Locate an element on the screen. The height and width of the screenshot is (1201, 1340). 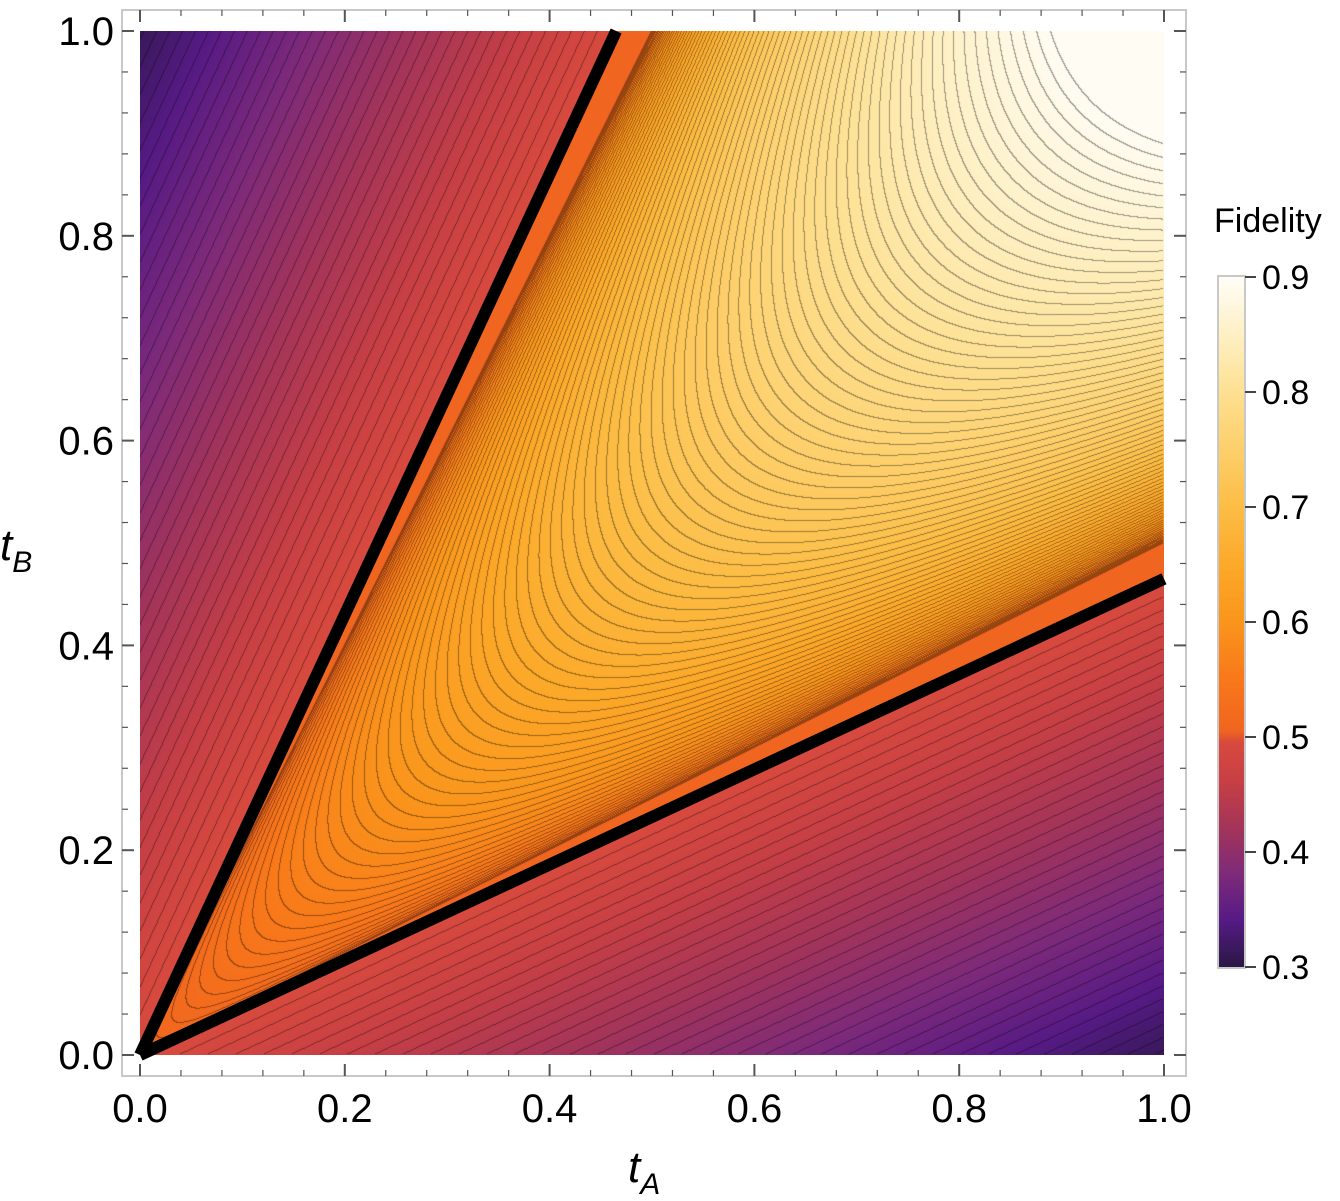
x-tick-label: 0.6 is located at coordinates (755, 1109).